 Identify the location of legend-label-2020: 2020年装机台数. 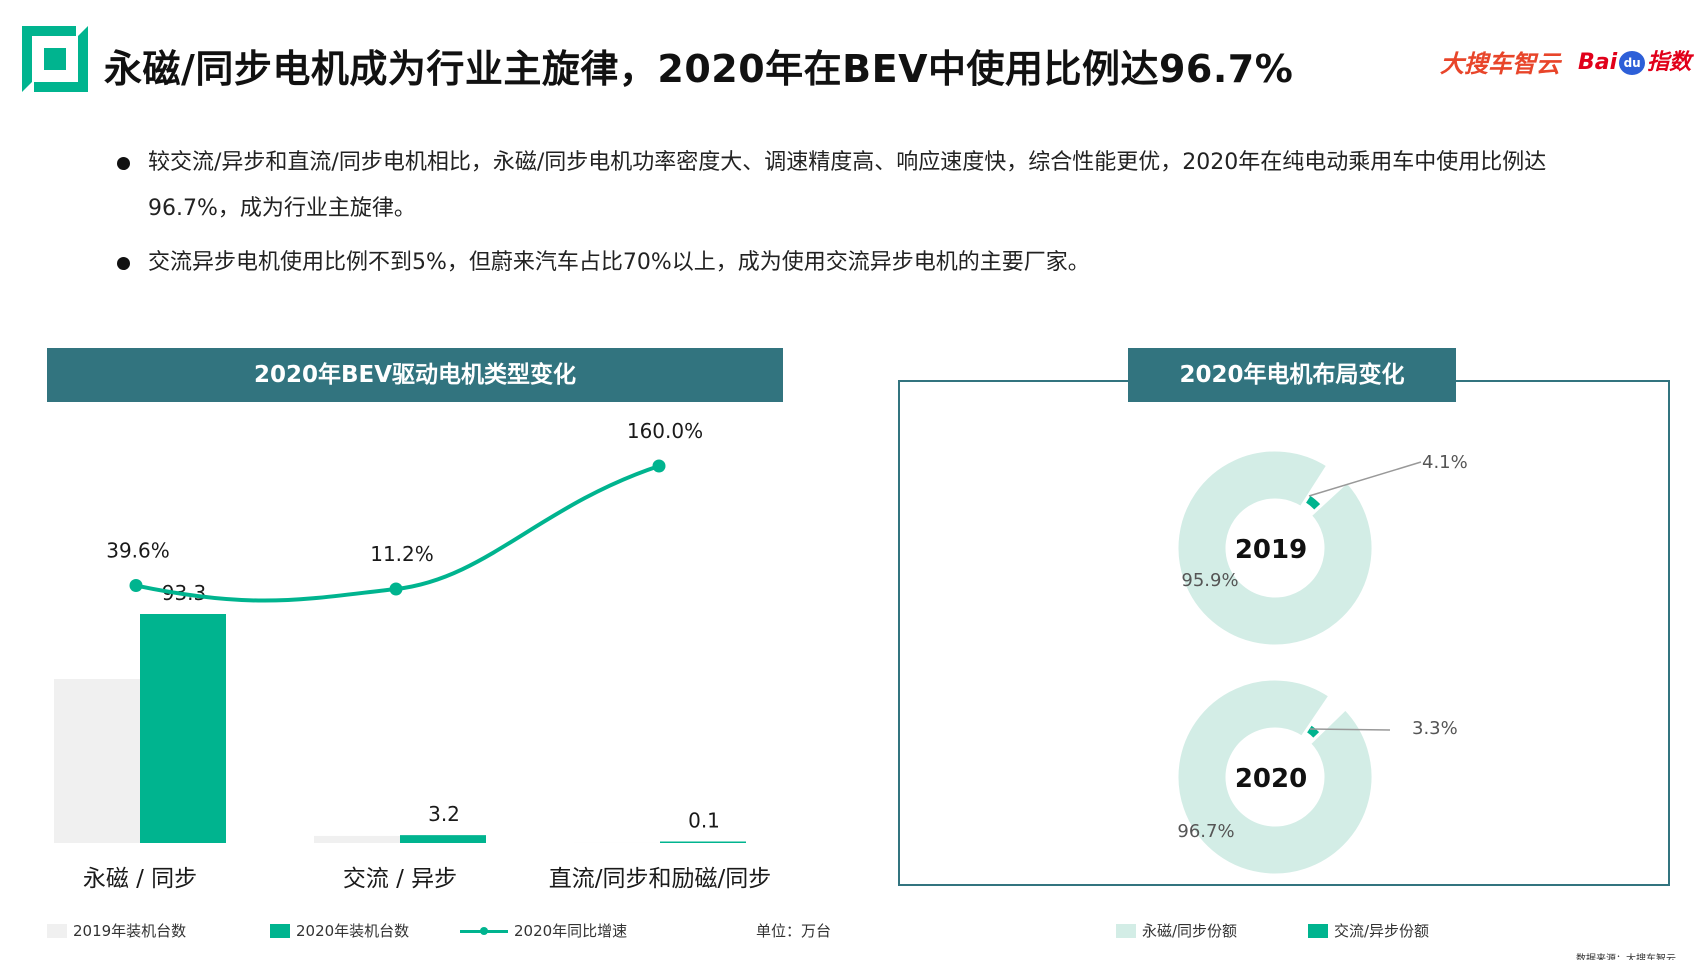
(353, 931).